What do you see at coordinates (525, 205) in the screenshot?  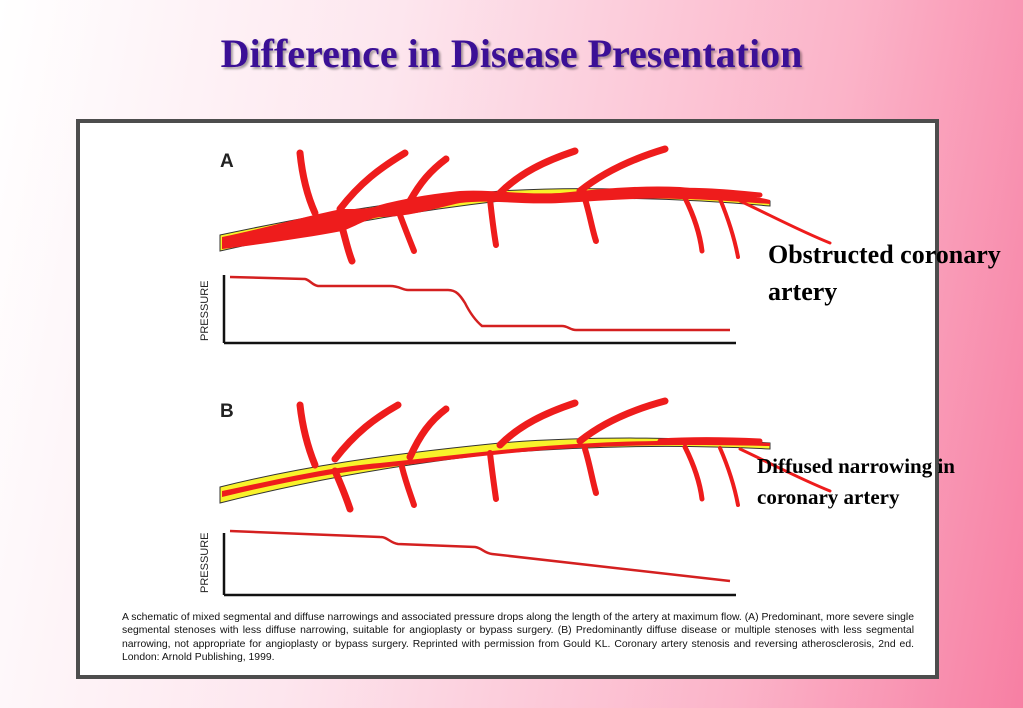 I see `artery-a` at bounding box center [525, 205].